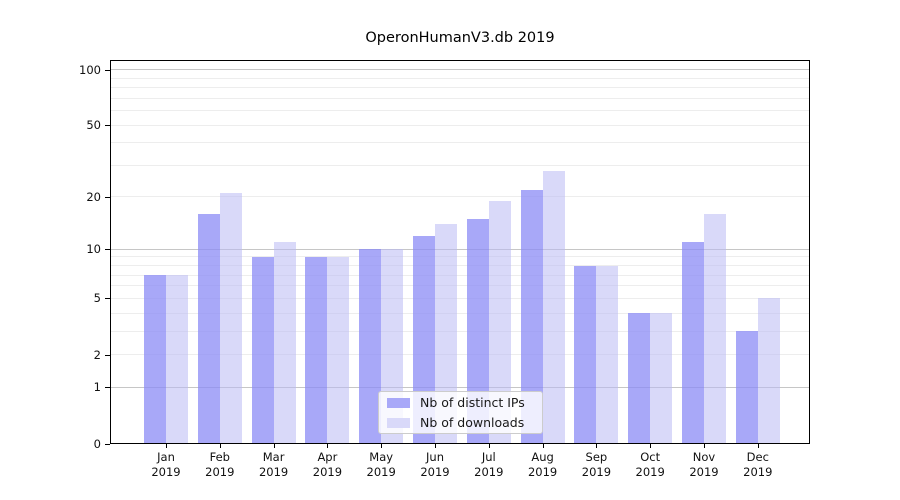  I want to click on bar-nb-of-distinct-ips-jan, so click(155, 359).